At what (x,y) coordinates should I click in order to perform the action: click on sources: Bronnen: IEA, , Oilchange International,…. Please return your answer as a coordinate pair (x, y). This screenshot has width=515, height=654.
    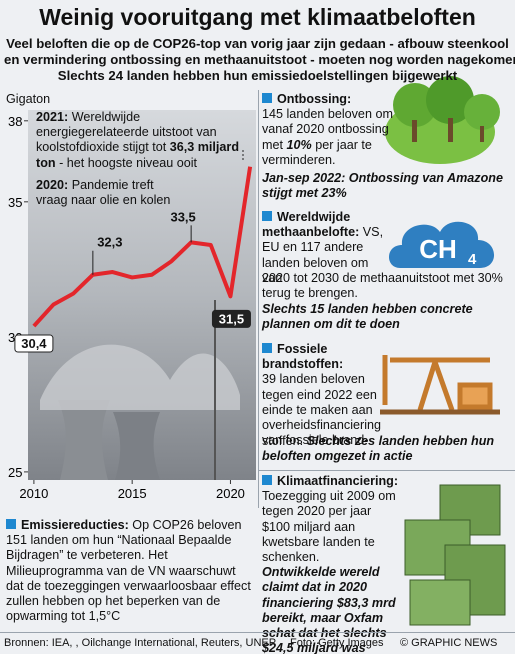
    Looking at the image, I should click on (140, 643).